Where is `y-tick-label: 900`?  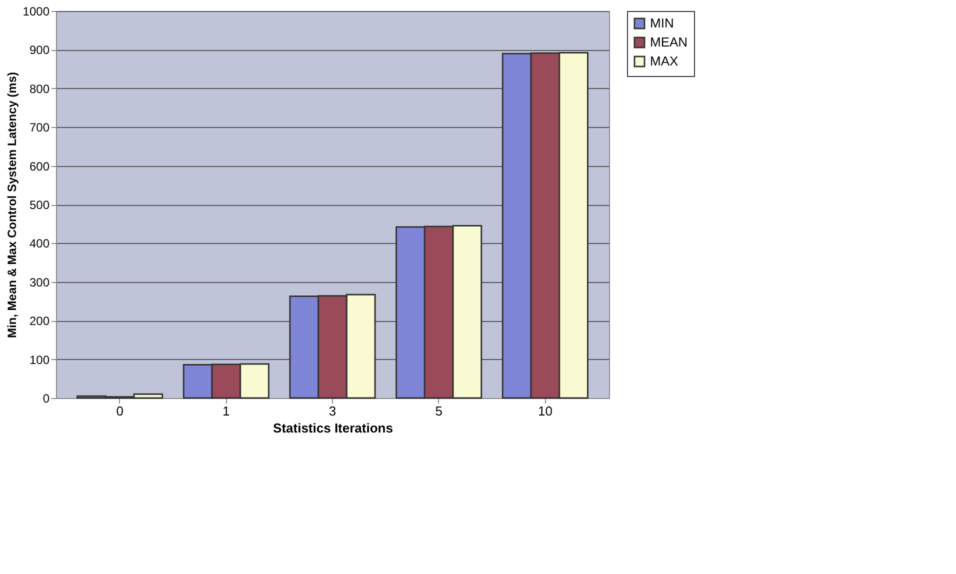 y-tick-label: 900 is located at coordinates (39, 50).